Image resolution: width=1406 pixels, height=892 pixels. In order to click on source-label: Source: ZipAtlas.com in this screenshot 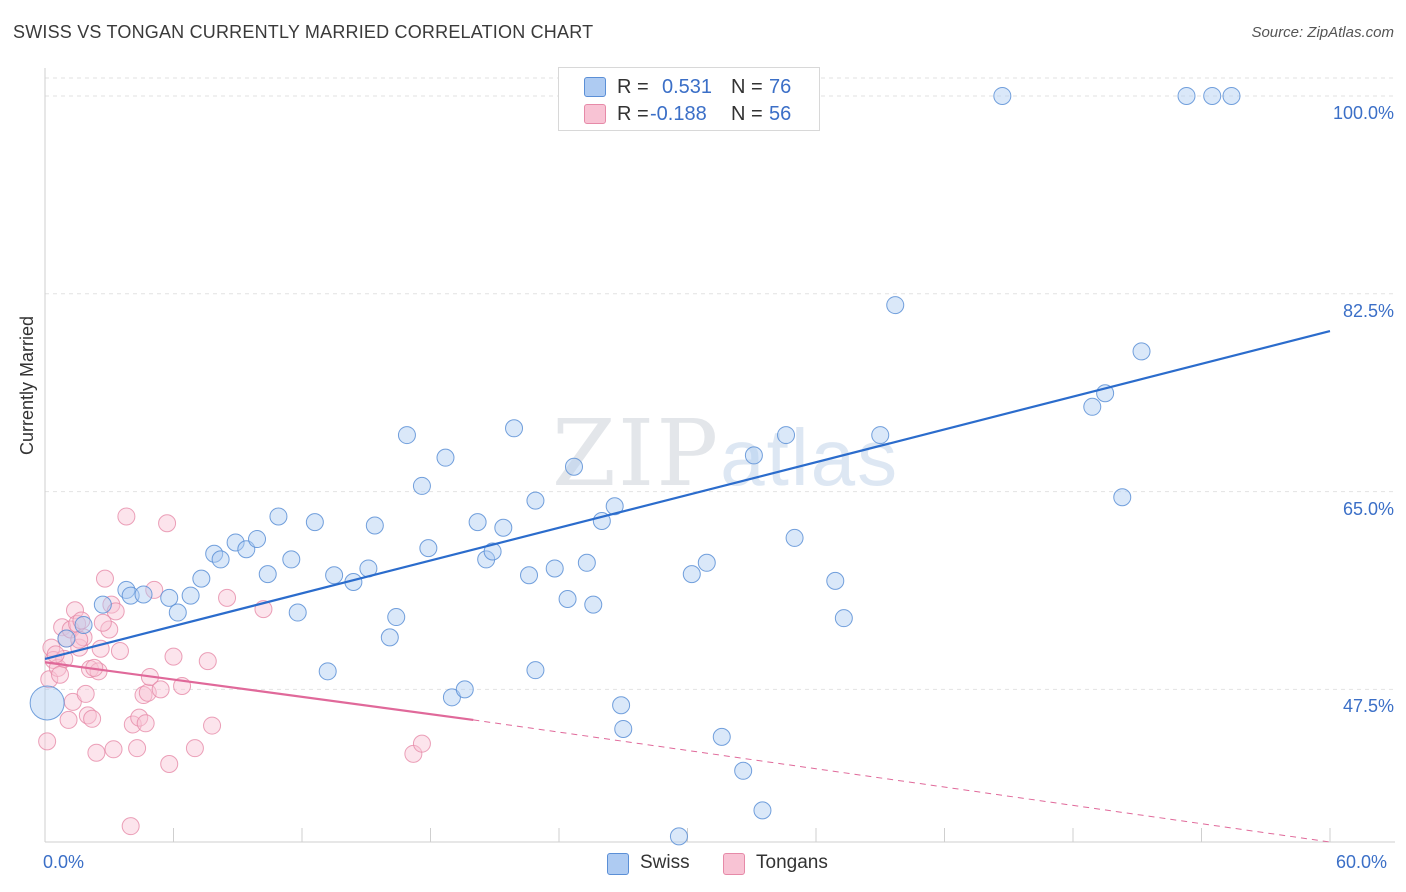, I will do `click(1322, 32)`.